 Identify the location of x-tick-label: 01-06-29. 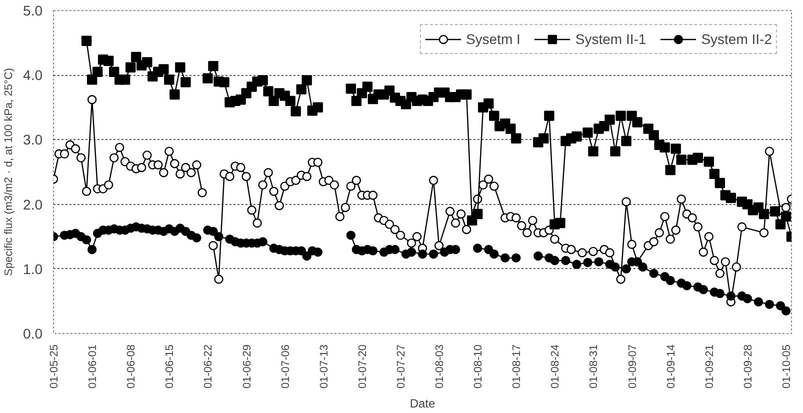
(247, 366).